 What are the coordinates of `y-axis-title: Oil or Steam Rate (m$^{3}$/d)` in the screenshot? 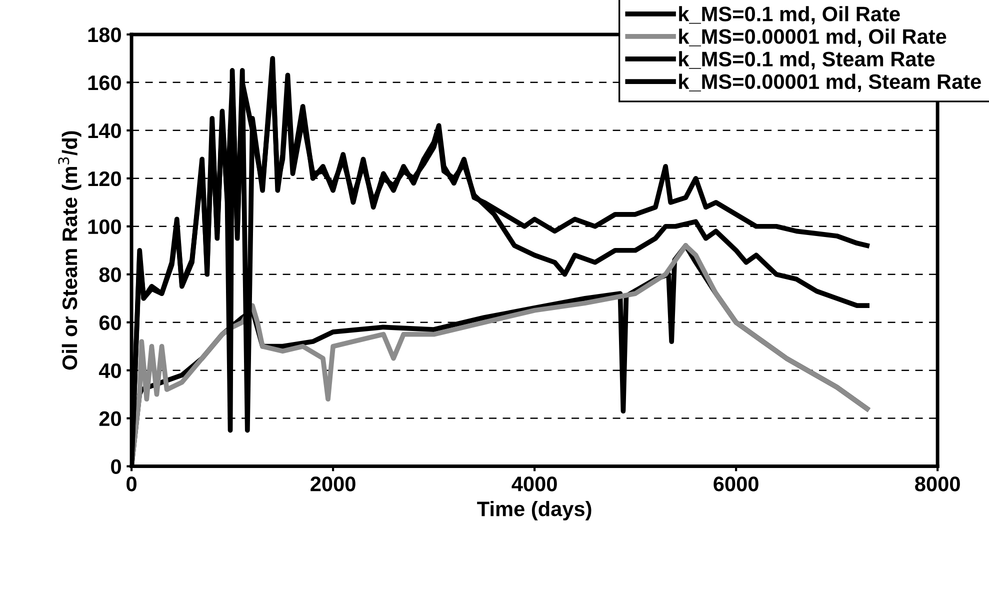 It's located at (70, 250).